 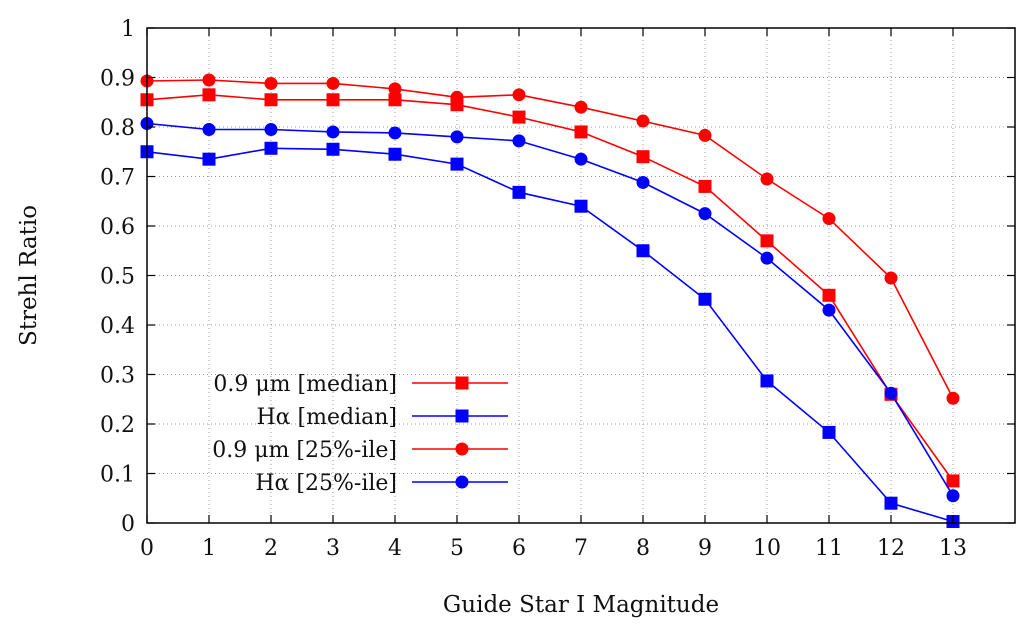 I want to click on y-tick-label: 0.7, so click(x=117, y=178).